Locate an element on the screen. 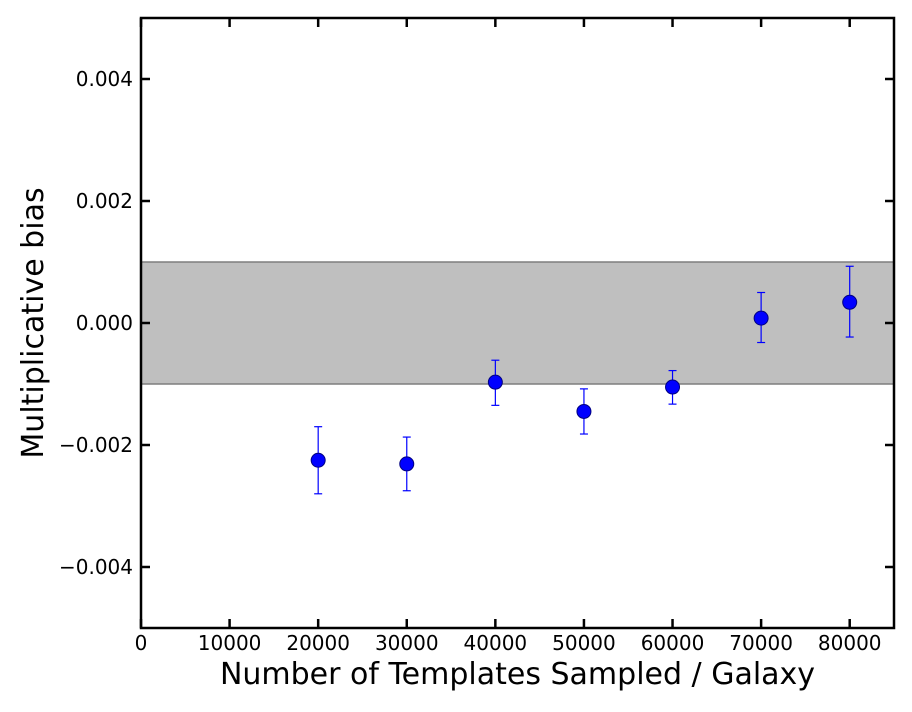 The image size is (912, 712). x-tick-label: 40000 is located at coordinates (496, 643).